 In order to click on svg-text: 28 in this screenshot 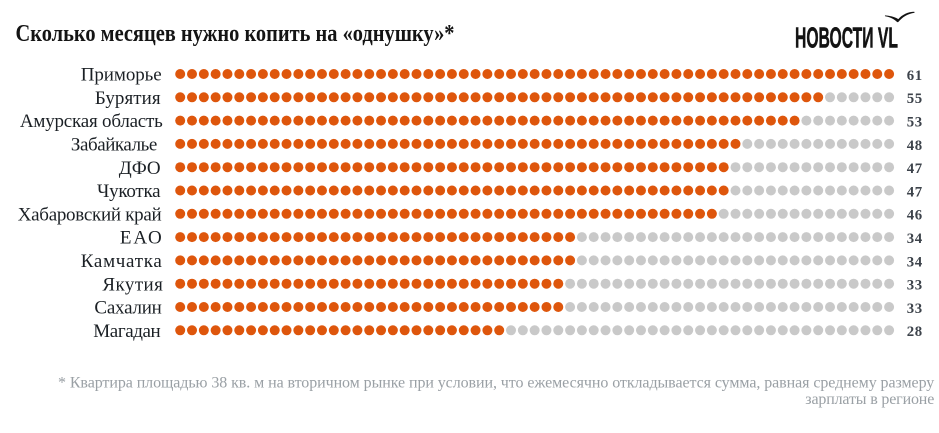, I will do `click(915, 332)`.